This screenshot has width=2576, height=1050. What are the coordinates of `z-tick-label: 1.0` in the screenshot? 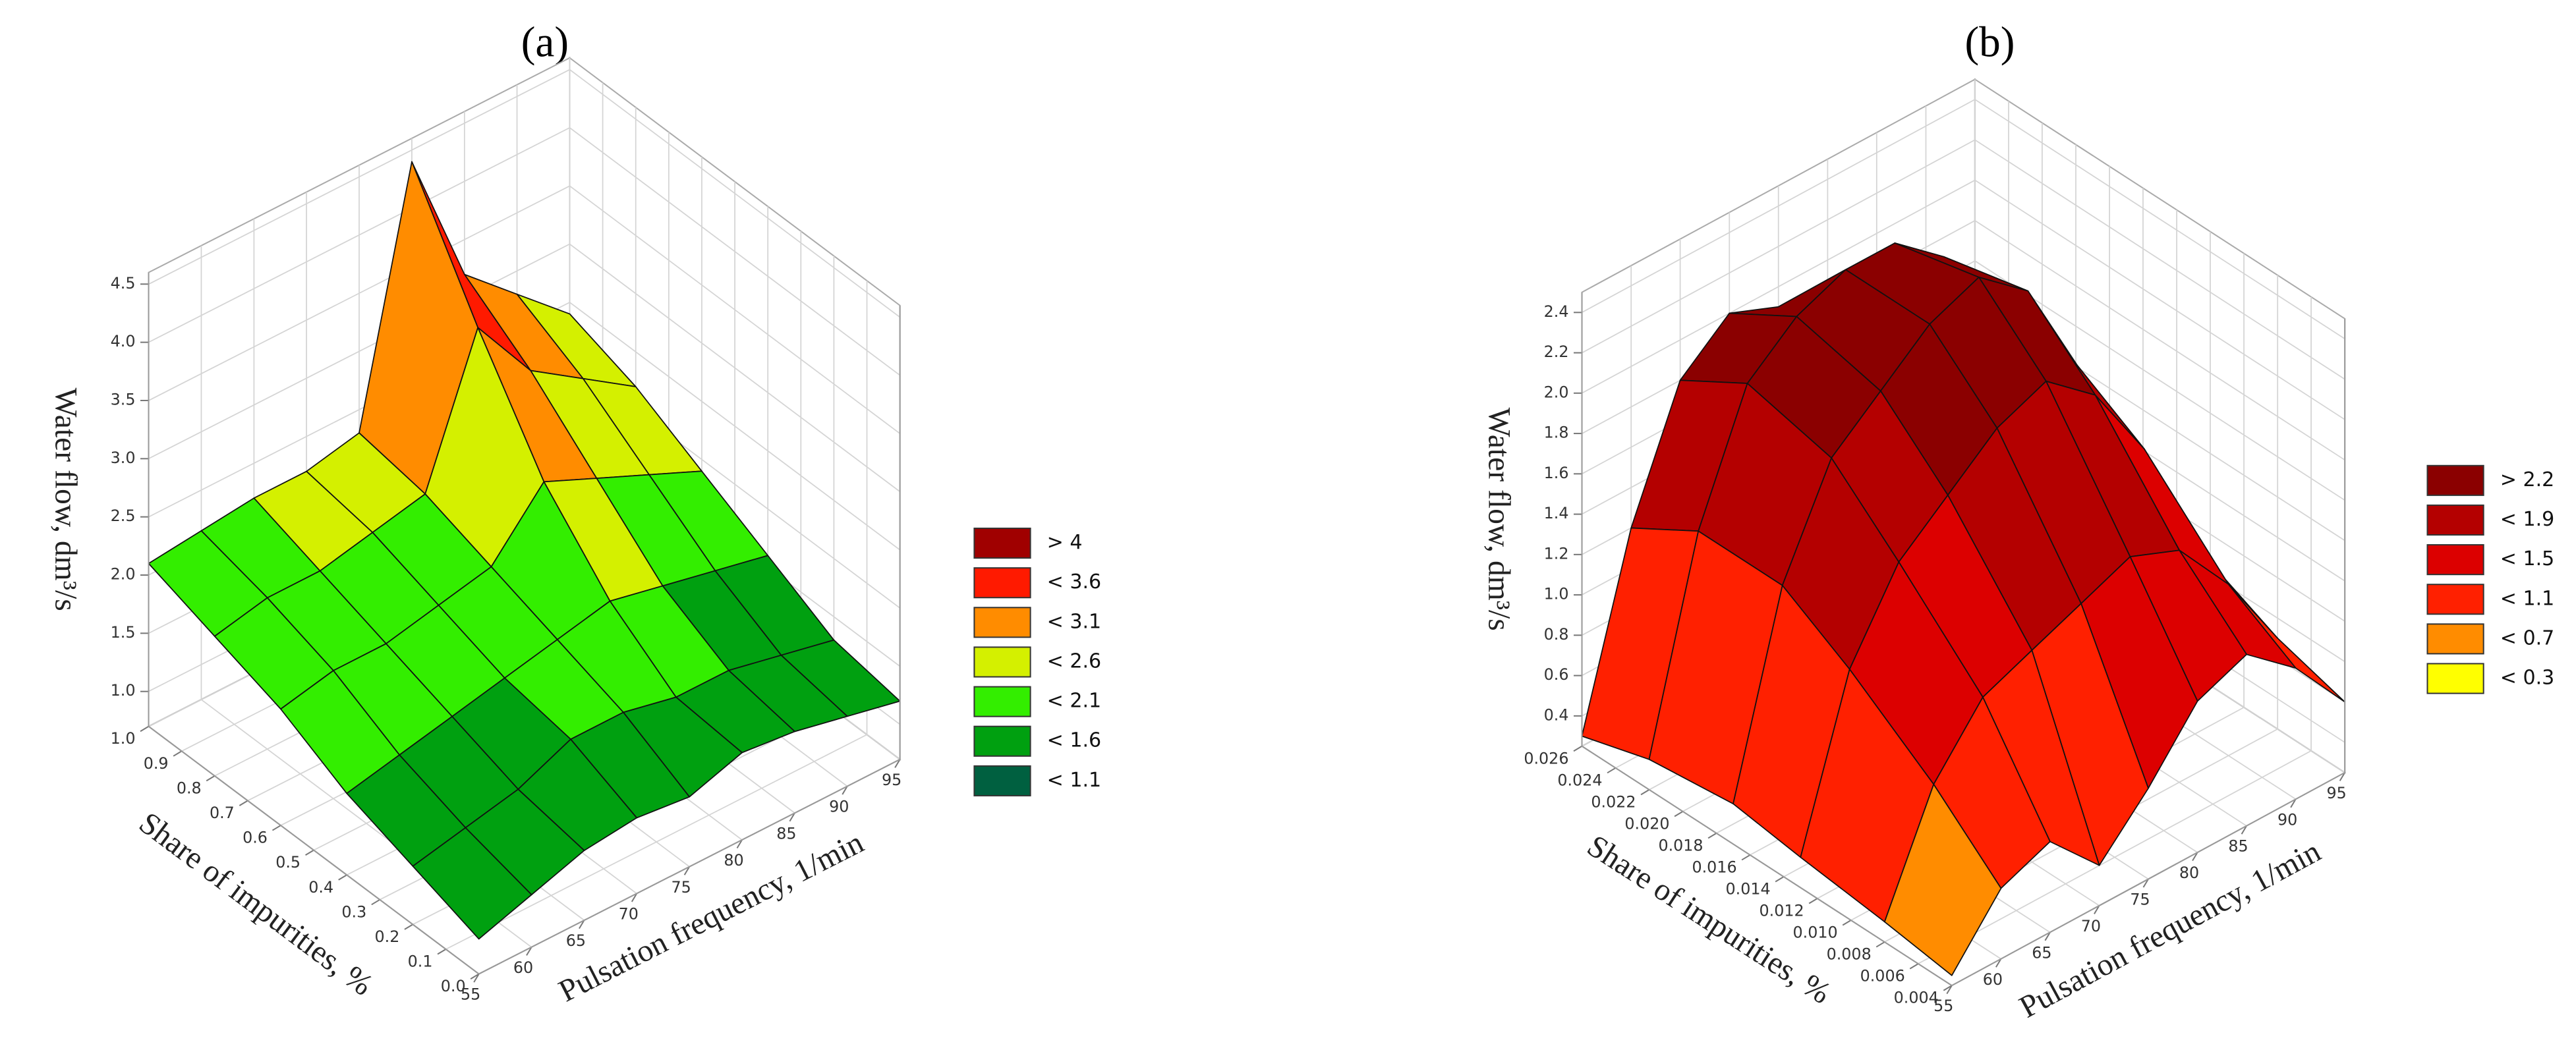 It's located at (1557, 594).